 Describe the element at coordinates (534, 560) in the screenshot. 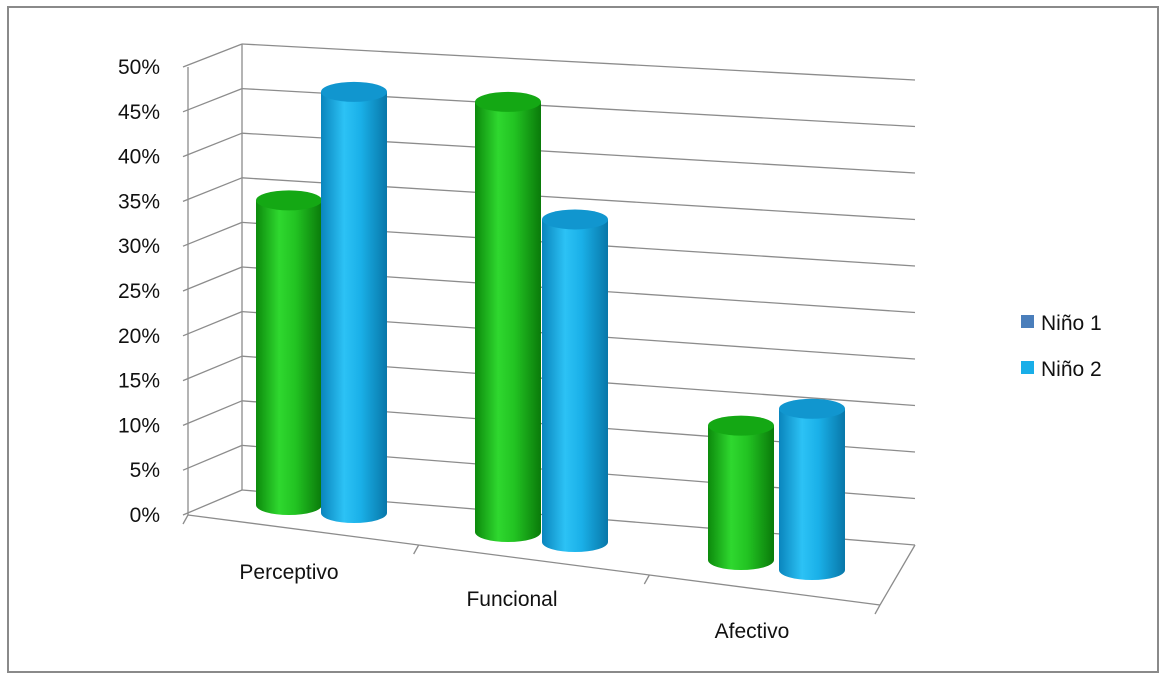

I see `x-axis` at that location.